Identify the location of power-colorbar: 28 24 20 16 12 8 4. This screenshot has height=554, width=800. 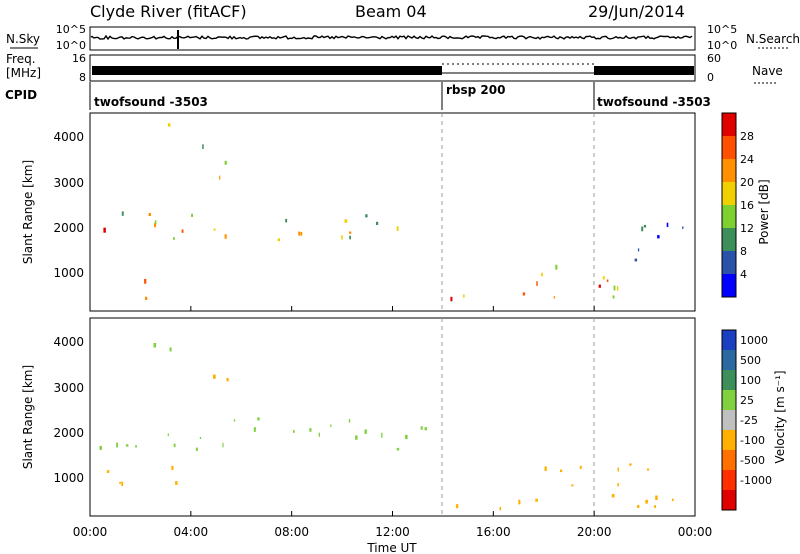
(737, 205).